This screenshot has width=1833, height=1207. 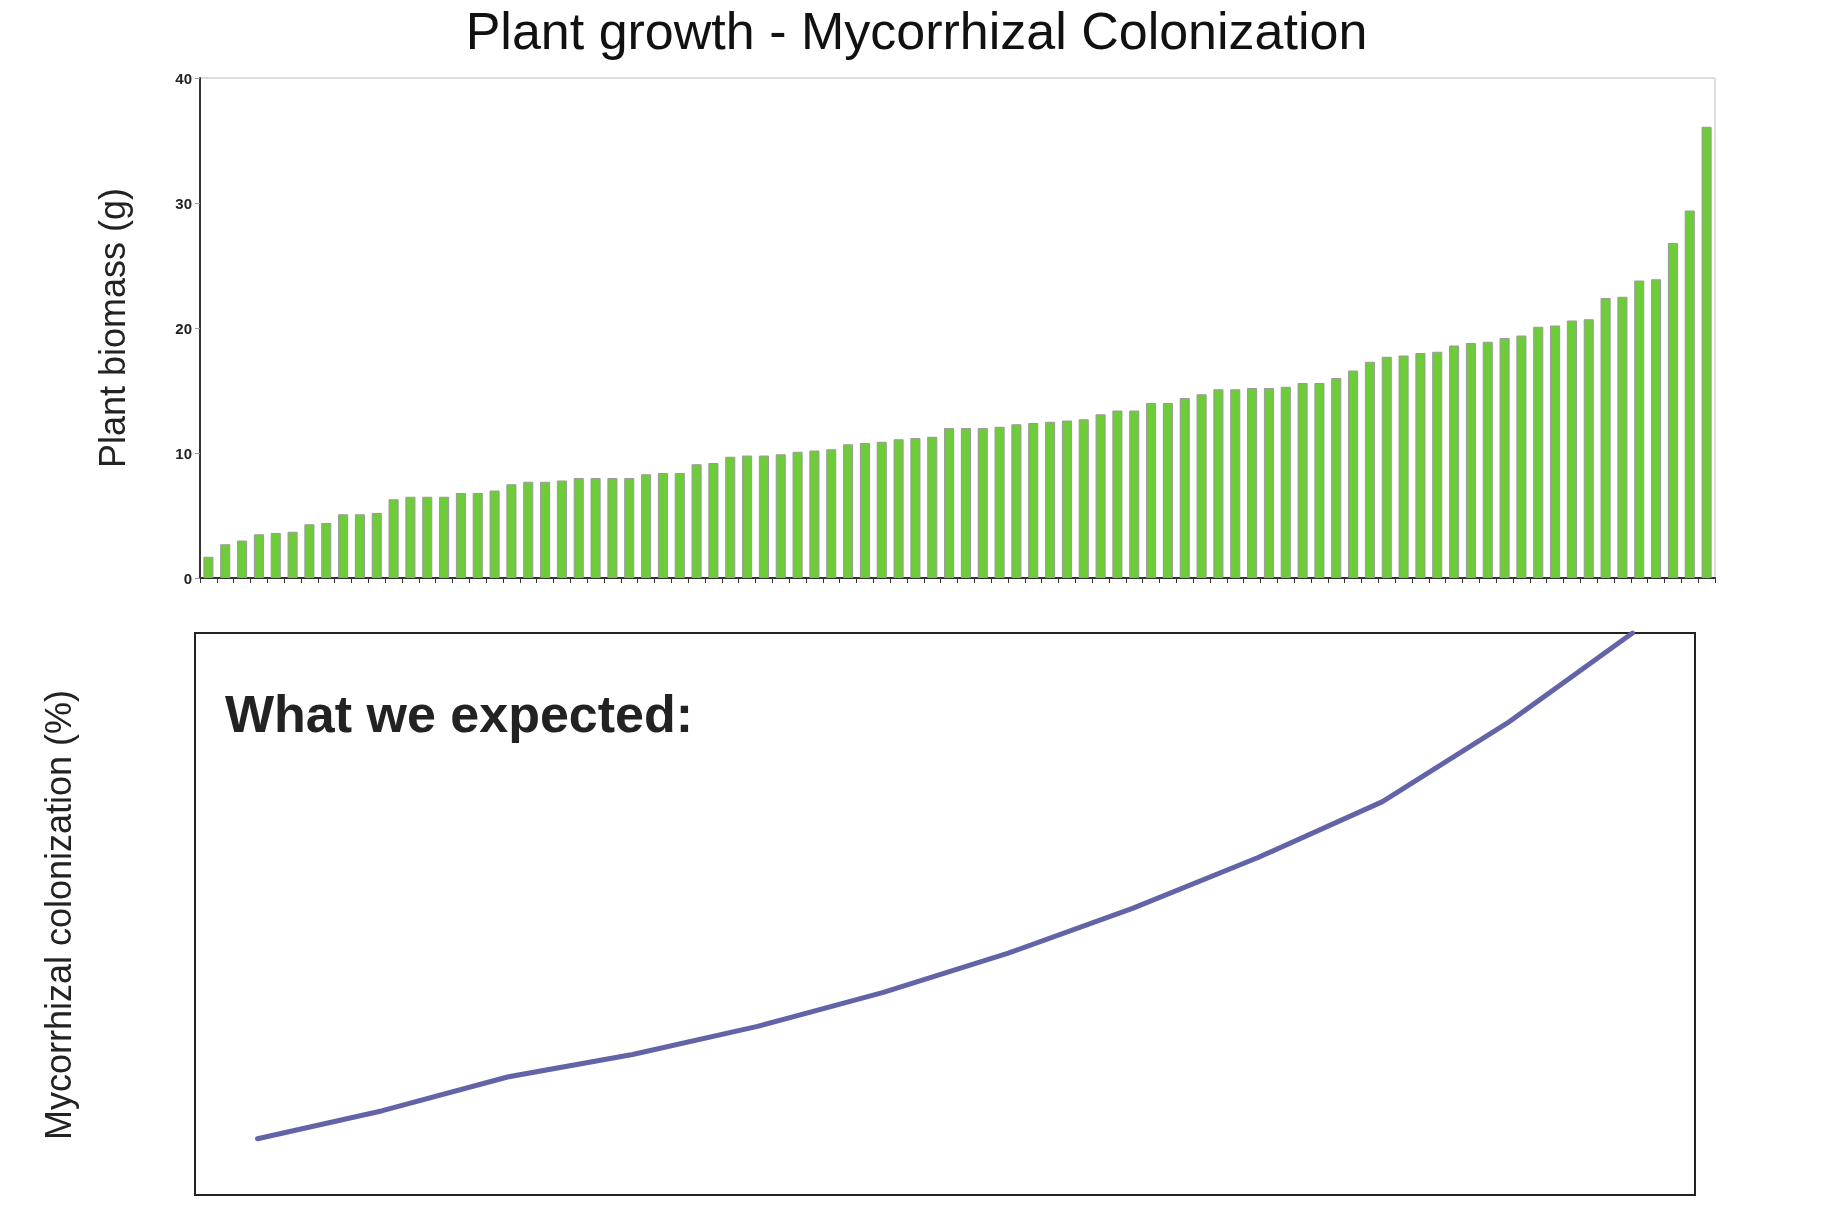 I want to click on y-tick-label: 30, so click(x=183, y=203).